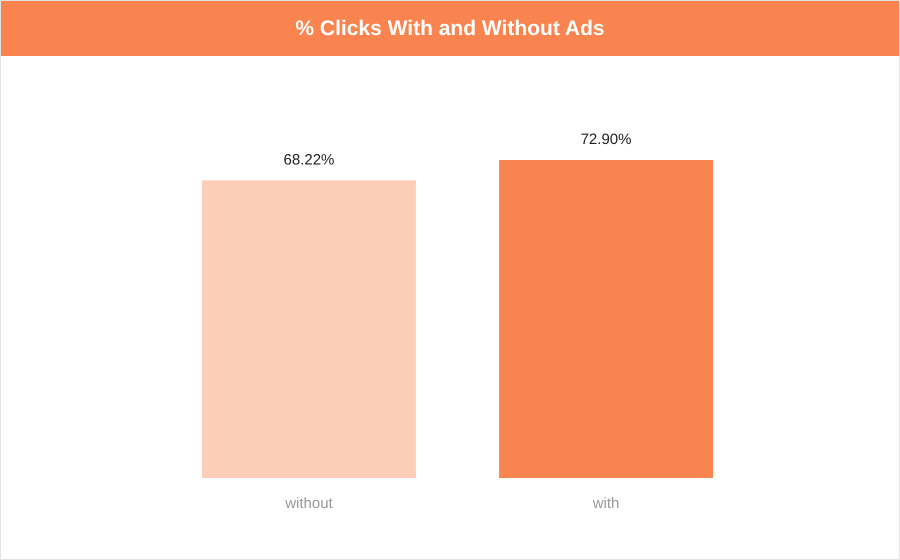 The image size is (900, 560). Describe the element at coordinates (606, 503) in the screenshot. I see `x-tick-label: with` at that location.